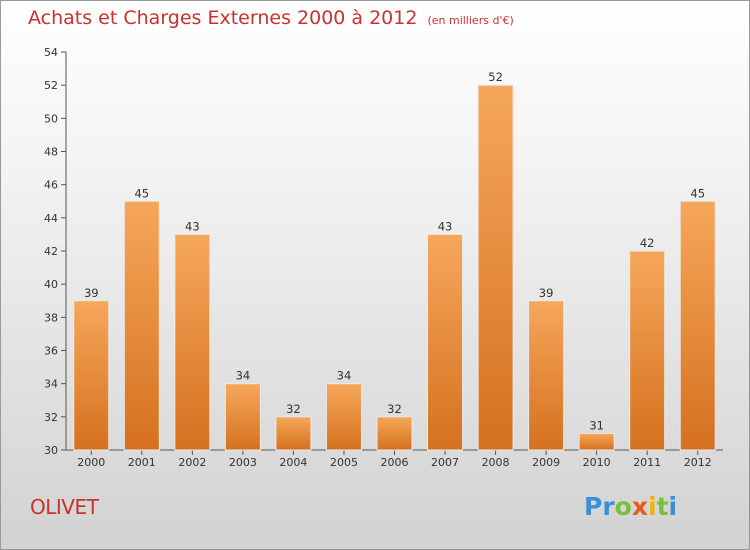 This screenshot has width=750, height=550. What do you see at coordinates (445, 462) in the screenshot?
I see `x-tick-label: 2007` at bounding box center [445, 462].